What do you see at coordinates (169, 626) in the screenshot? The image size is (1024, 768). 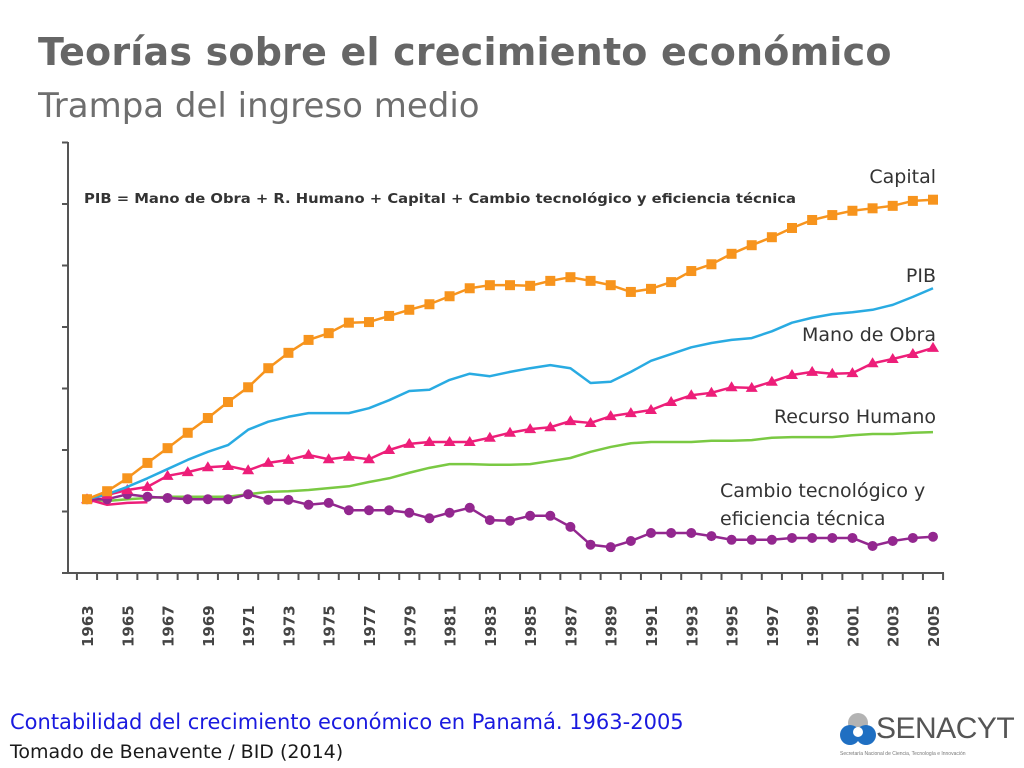 I see `x-tick-label: 1967` at bounding box center [169, 626].